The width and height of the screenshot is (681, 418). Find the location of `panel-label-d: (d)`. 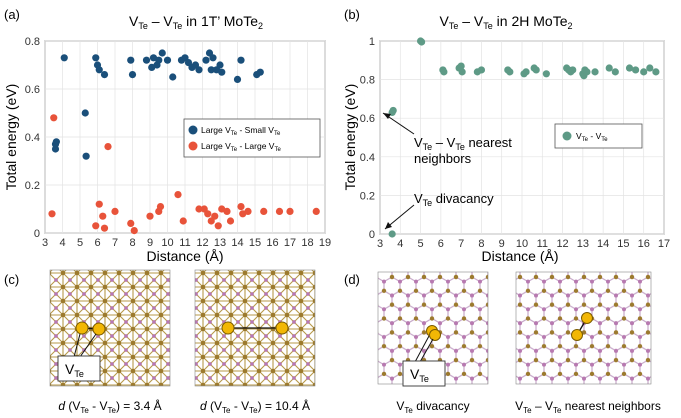

panel-label-d: (d) is located at coordinates (352, 279).